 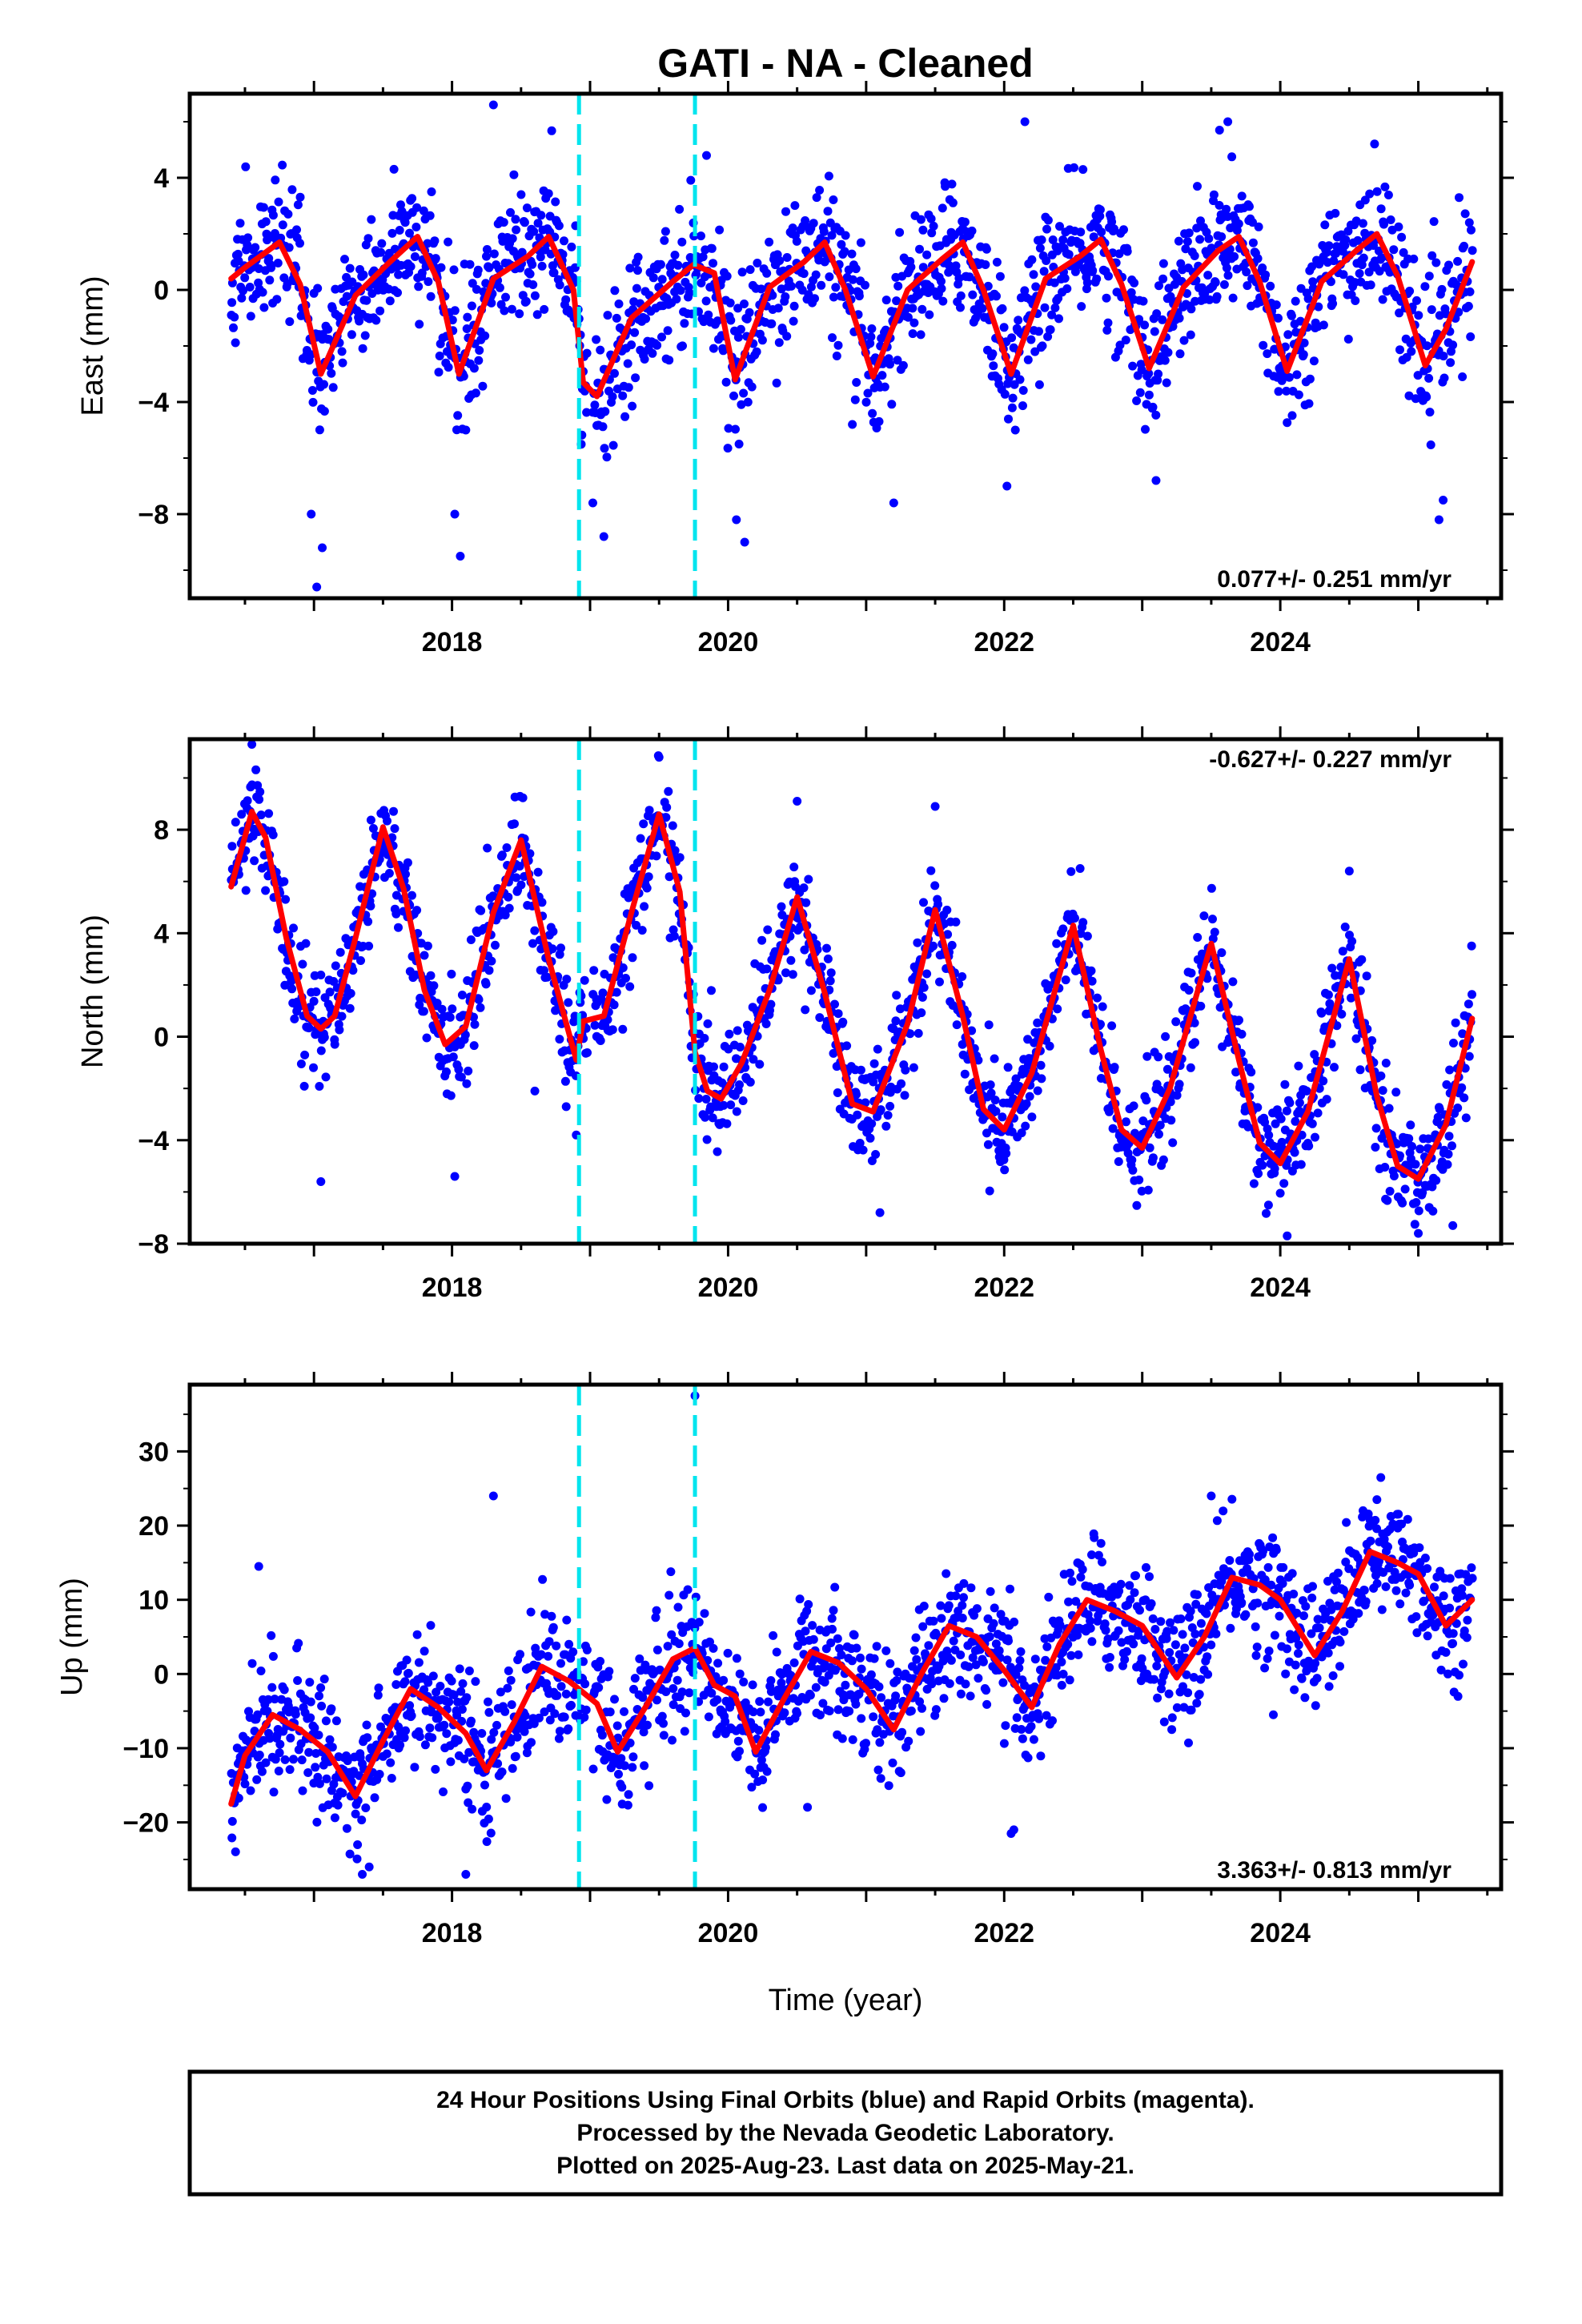 What do you see at coordinates (161, 830) in the screenshot?
I see `north-ytick-label: 8` at bounding box center [161, 830].